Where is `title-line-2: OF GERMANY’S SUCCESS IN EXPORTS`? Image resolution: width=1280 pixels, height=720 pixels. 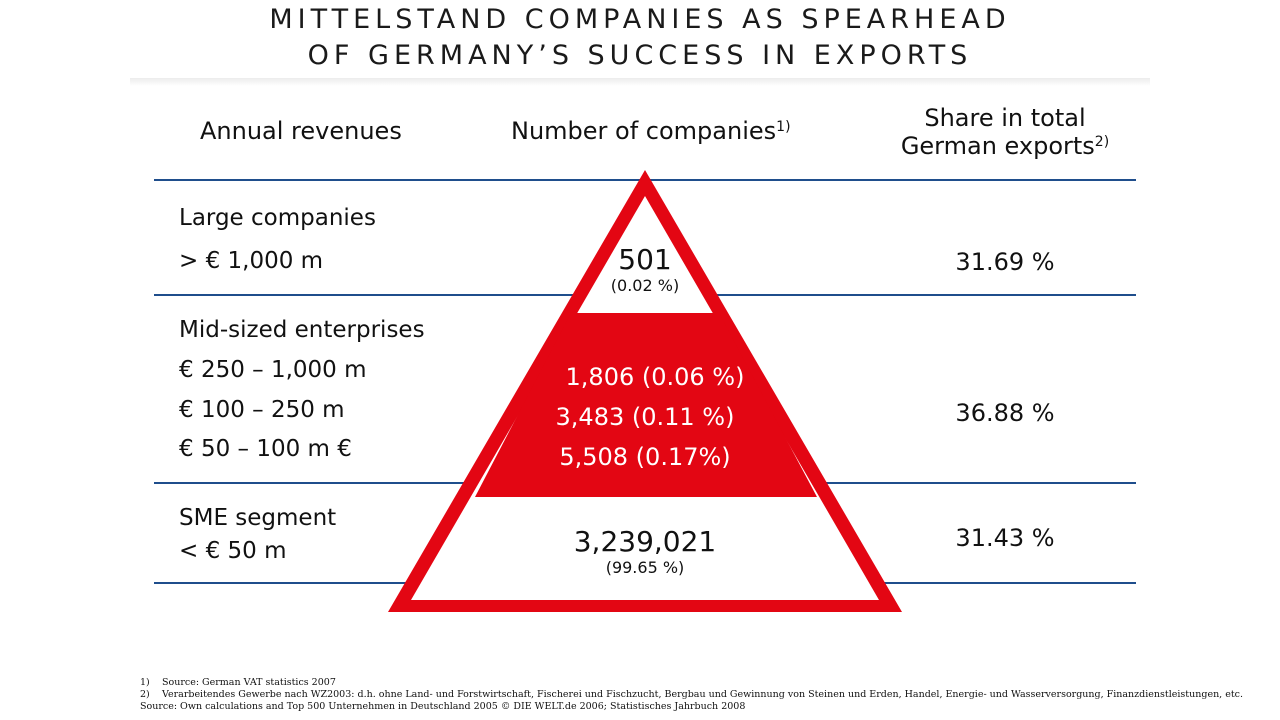 title-line-2: OF GERMANY’S SUCCESS IN EXPORTS is located at coordinates (640, 55).